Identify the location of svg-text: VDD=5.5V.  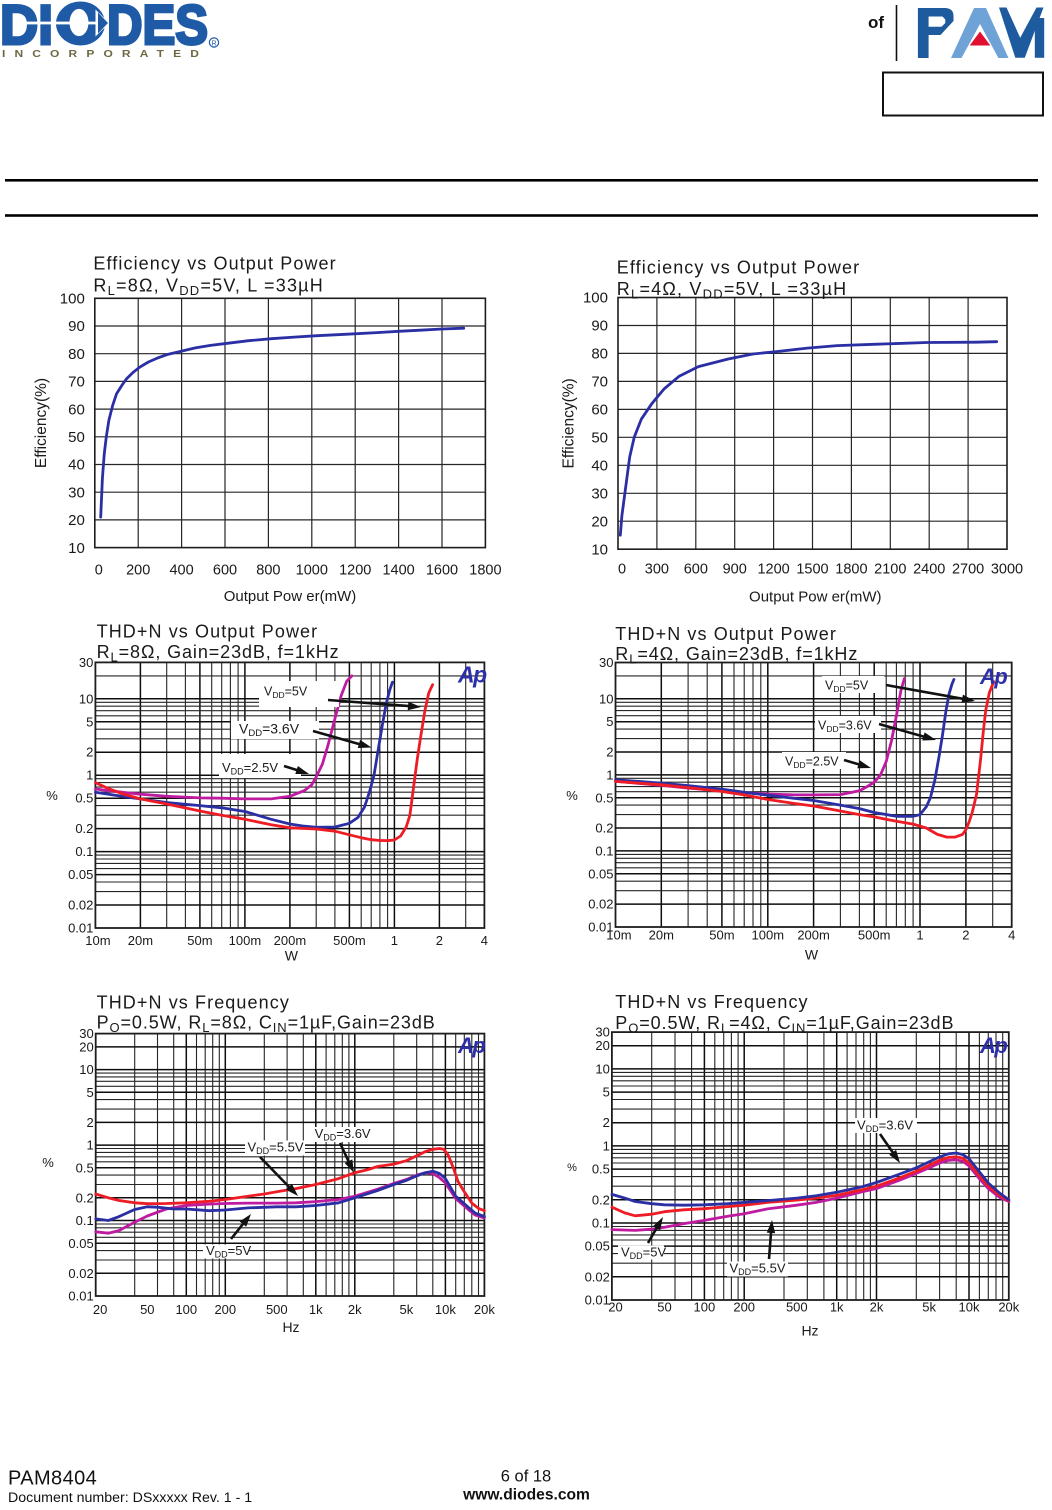
(276, 1148).